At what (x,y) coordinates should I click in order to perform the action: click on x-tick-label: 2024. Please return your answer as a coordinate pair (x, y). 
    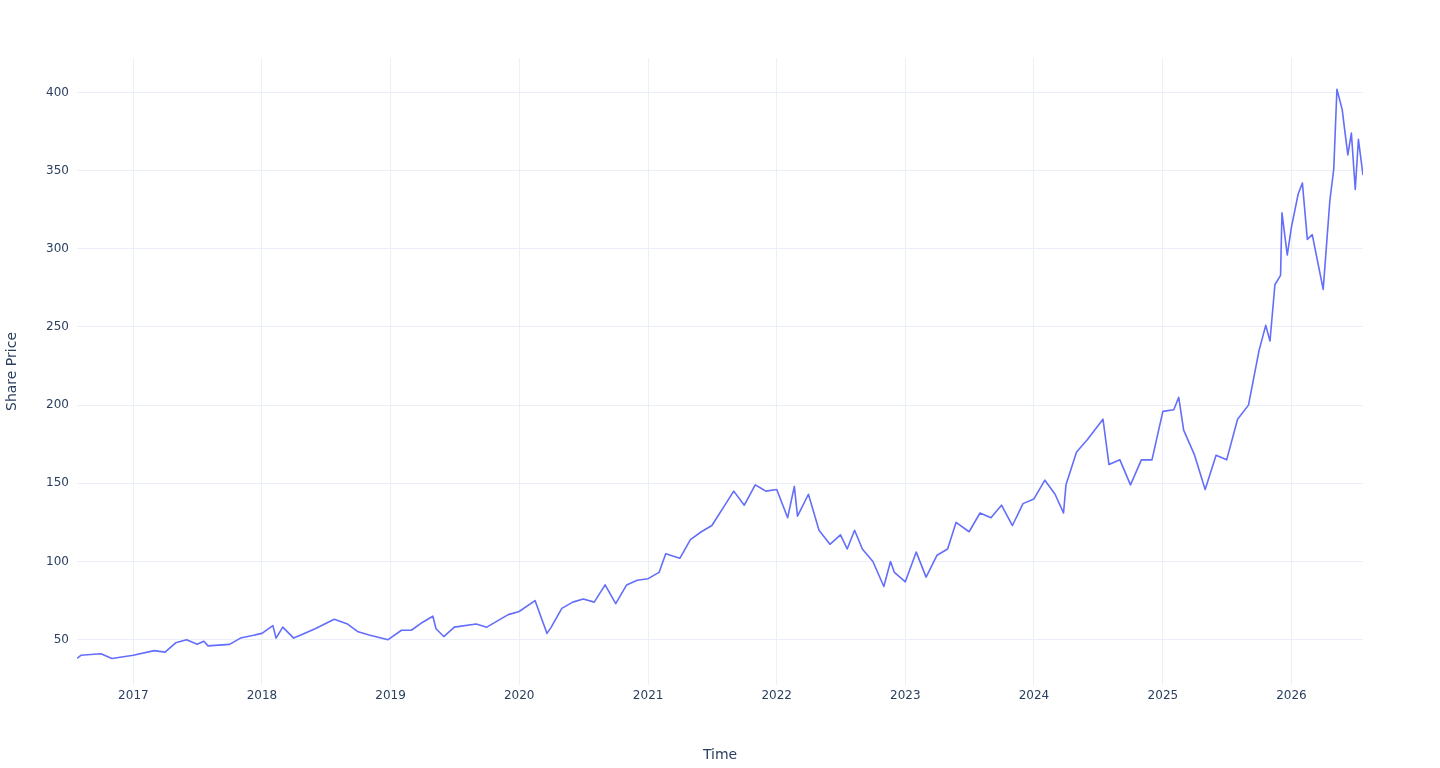
    Looking at the image, I should click on (1034, 695).